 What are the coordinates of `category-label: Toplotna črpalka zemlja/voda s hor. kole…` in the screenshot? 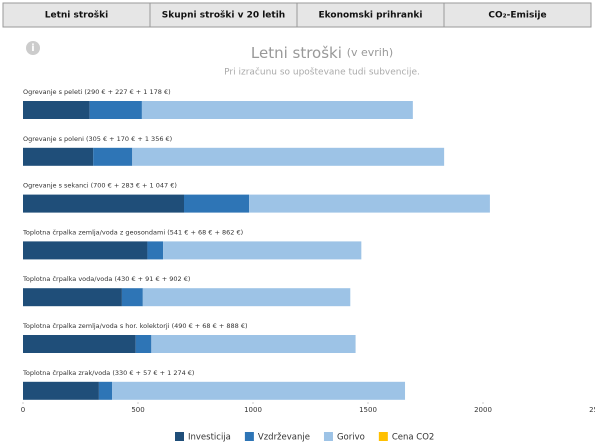 It's located at (135, 326).